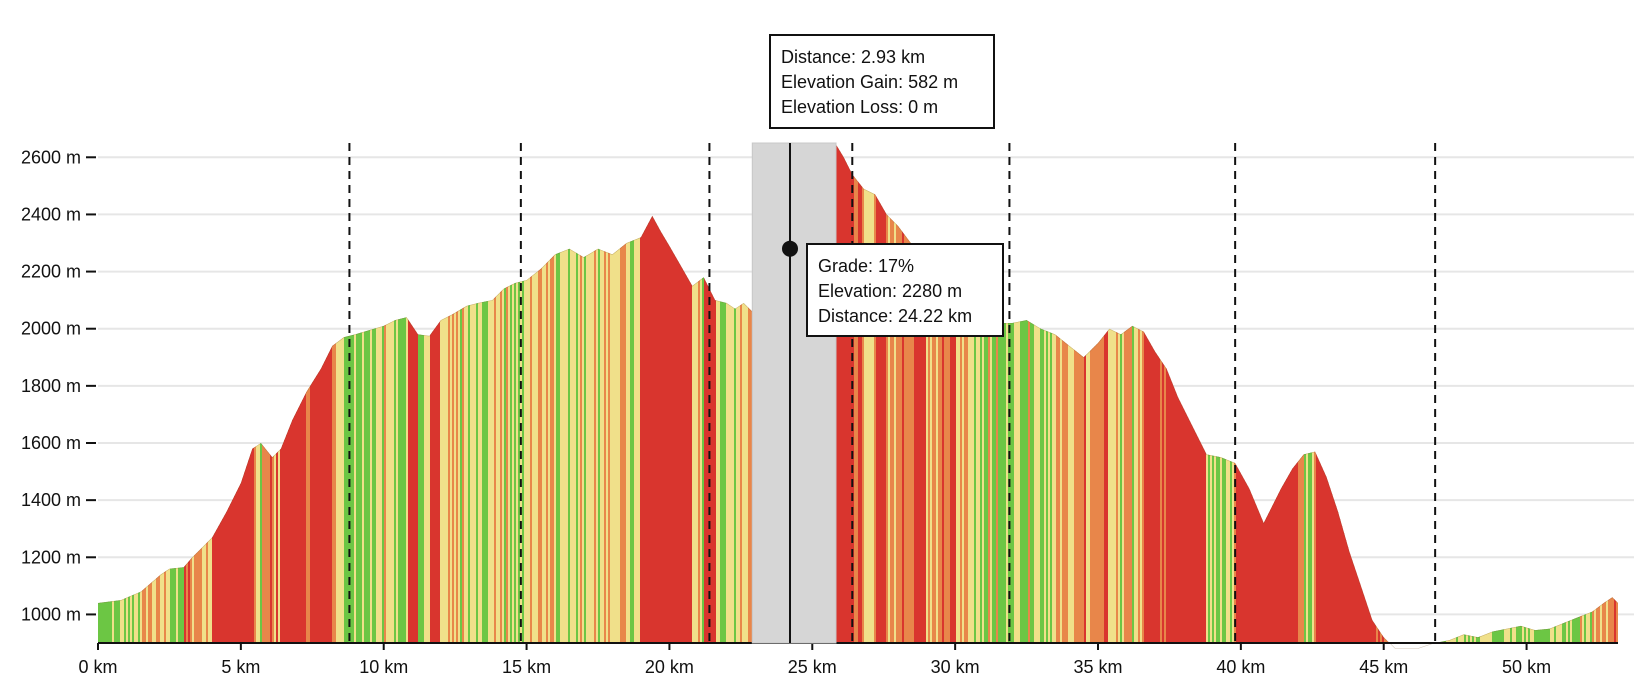 The height and width of the screenshot is (692, 1634). I want to click on x-tick-label: 10 km, so click(383, 667).